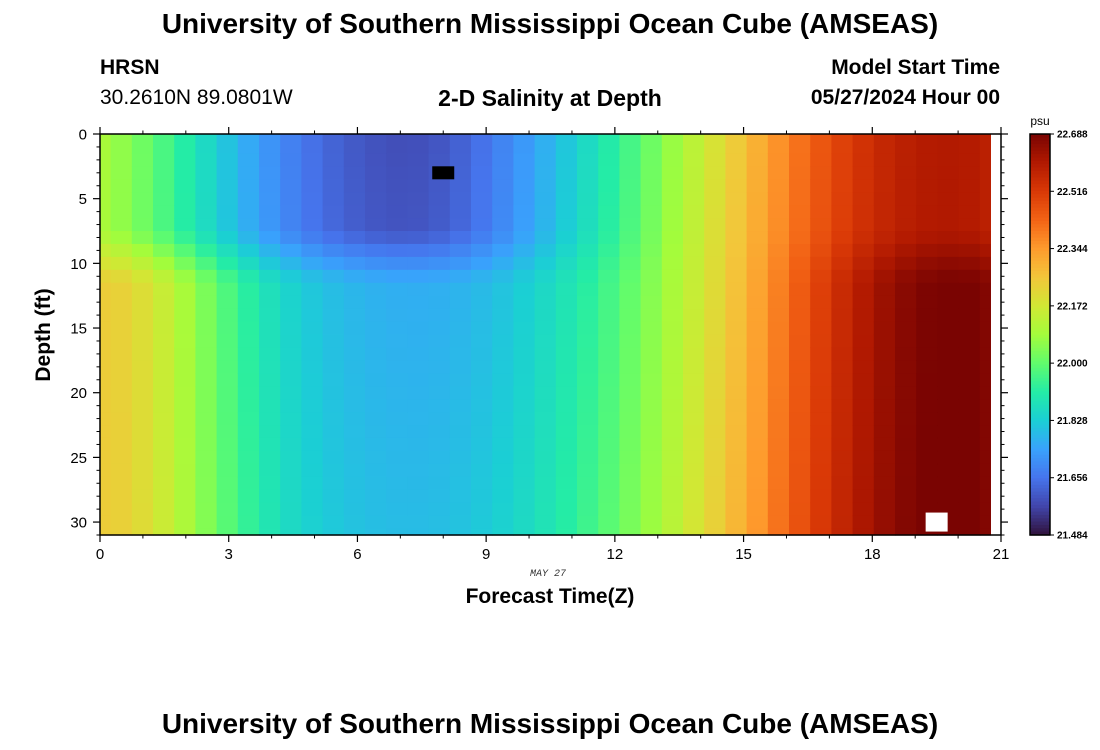  What do you see at coordinates (78, 393) in the screenshot?
I see `y-tick-label: 20` at bounding box center [78, 393].